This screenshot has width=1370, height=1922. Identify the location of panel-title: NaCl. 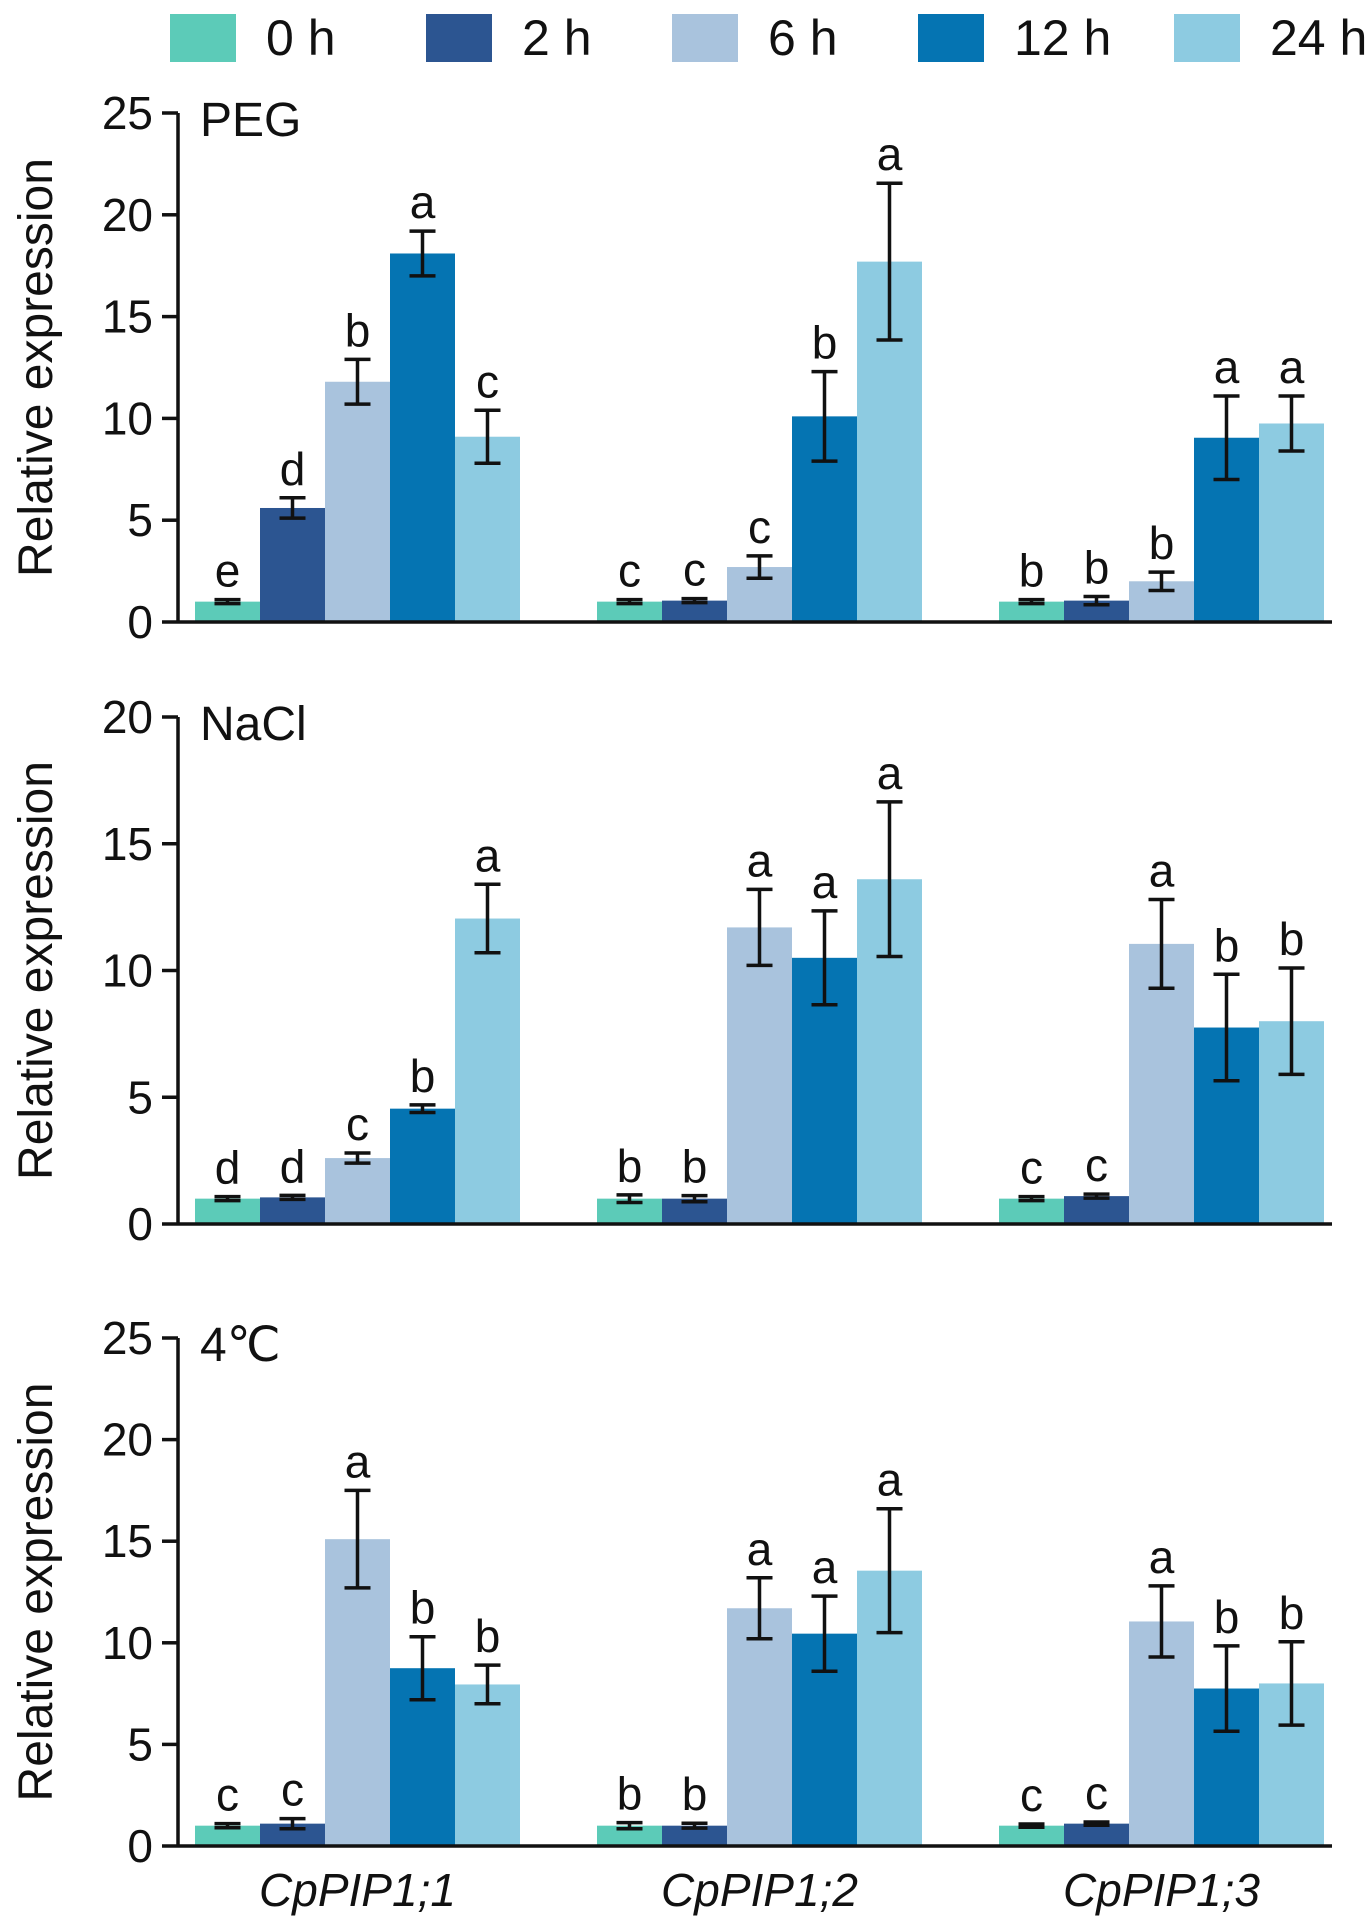
(253, 724).